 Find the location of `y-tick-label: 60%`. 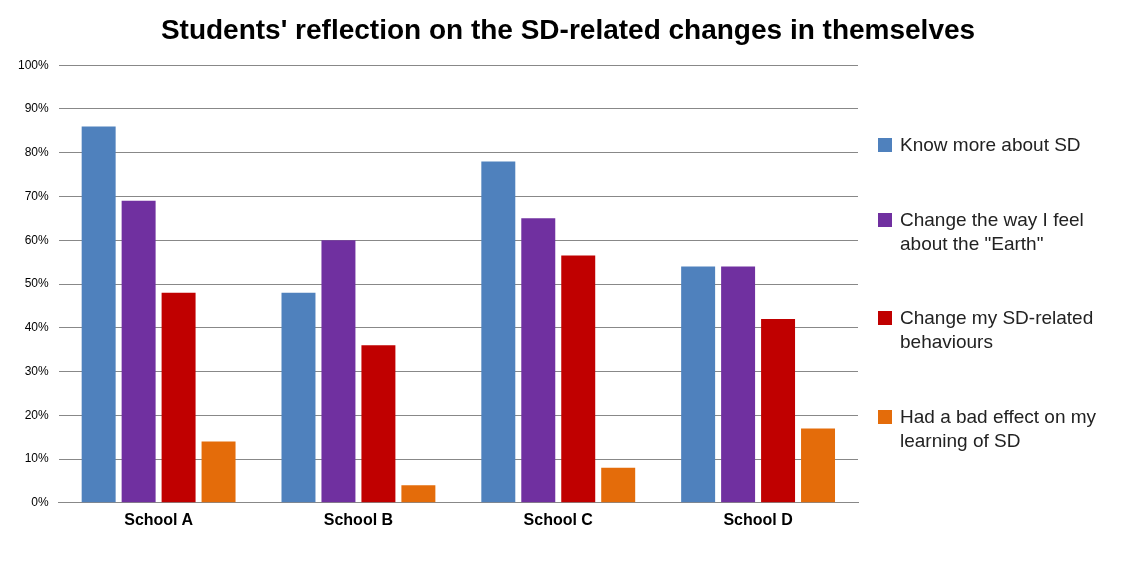

y-tick-label: 60% is located at coordinates (37, 239).